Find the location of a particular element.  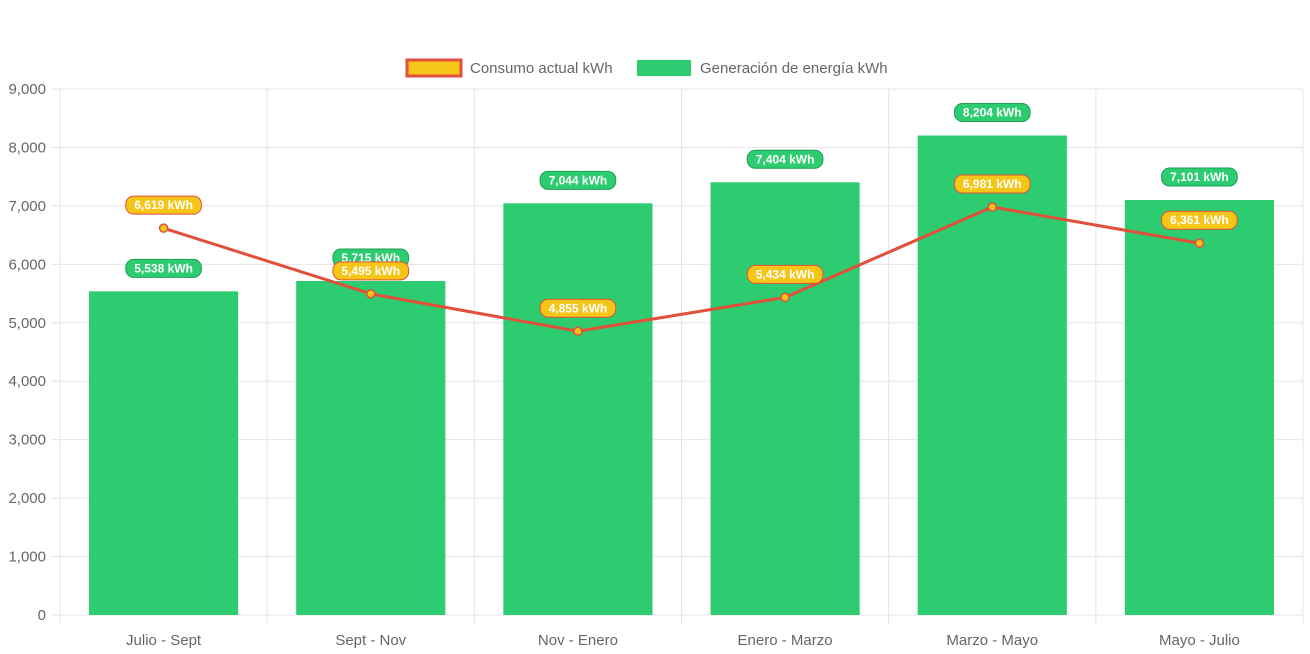

y-tick-label: 7,000 is located at coordinates (27, 206).